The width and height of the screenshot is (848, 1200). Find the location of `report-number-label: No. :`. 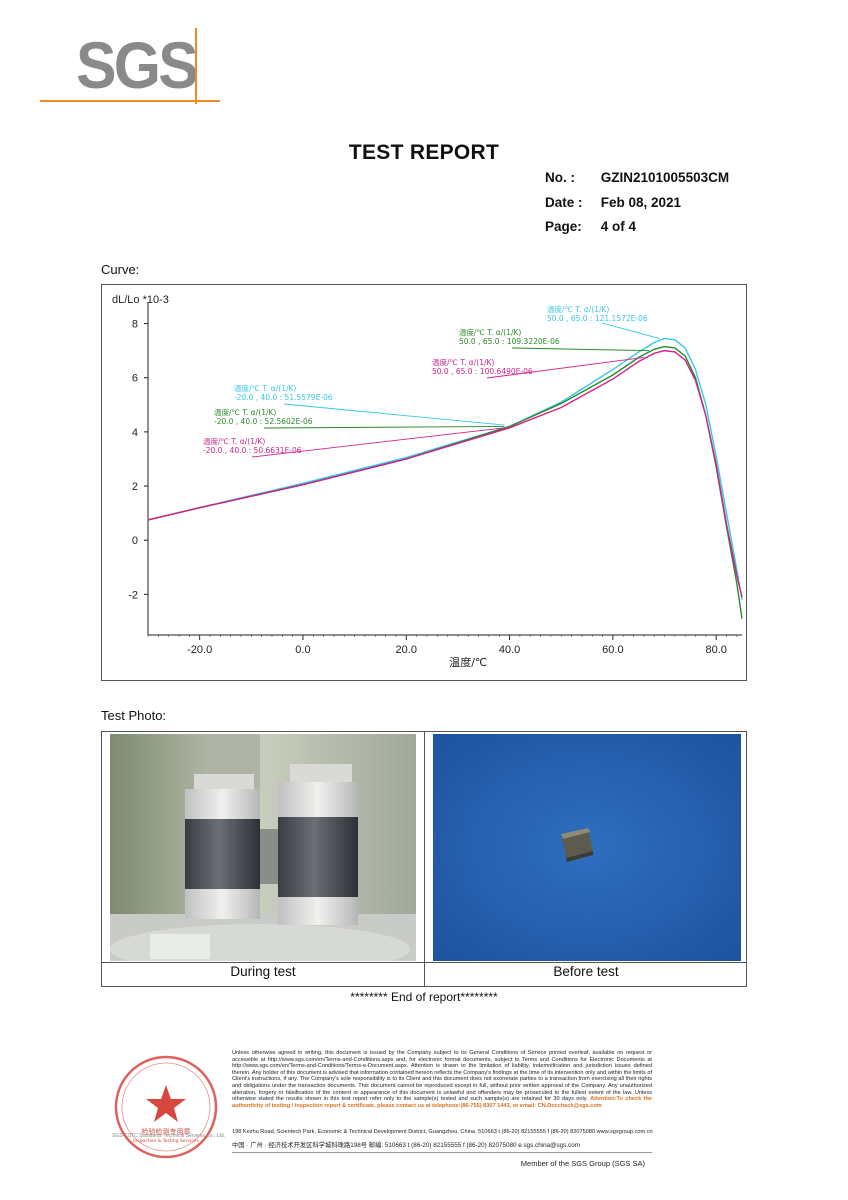

report-number-label: No. : is located at coordinates (560, 177).